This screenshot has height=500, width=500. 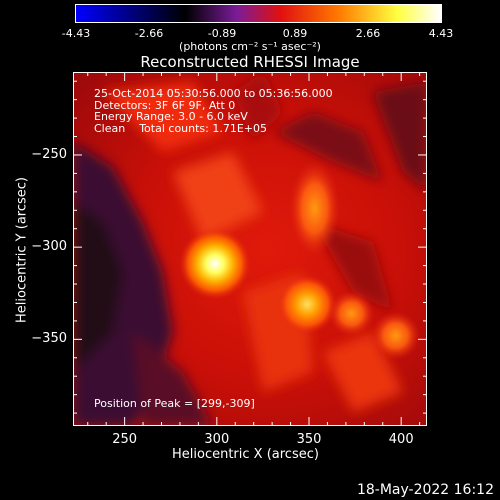 I want to click on peak-position-text: Position of Peak = [299,-309], so click(x=174, y=403).